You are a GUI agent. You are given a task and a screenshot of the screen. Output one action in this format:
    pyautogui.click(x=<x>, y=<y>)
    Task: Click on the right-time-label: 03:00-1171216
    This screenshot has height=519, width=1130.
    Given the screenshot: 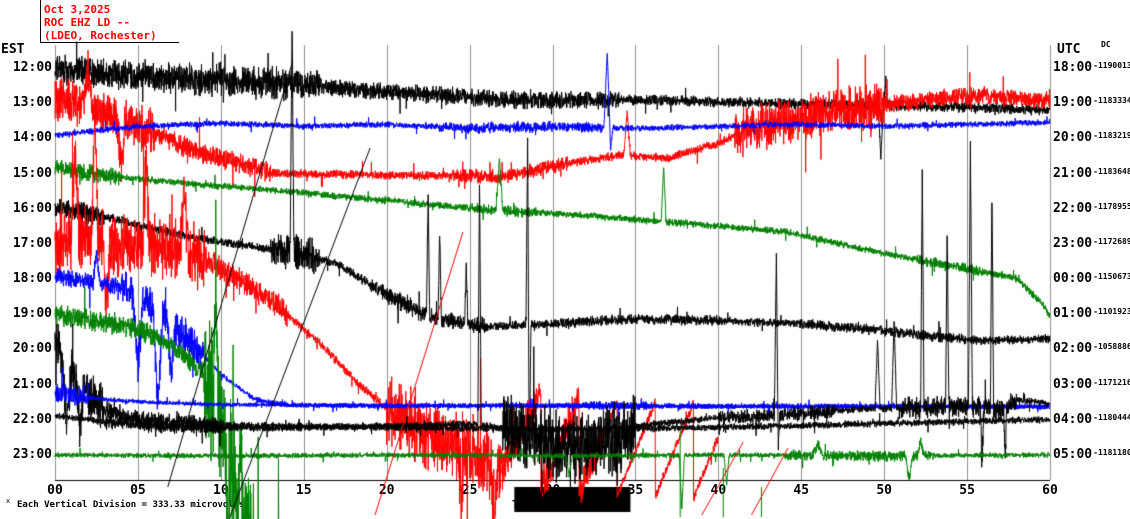 What is the action you would take?
    pyautogui.click(x=1091, y=385)
    